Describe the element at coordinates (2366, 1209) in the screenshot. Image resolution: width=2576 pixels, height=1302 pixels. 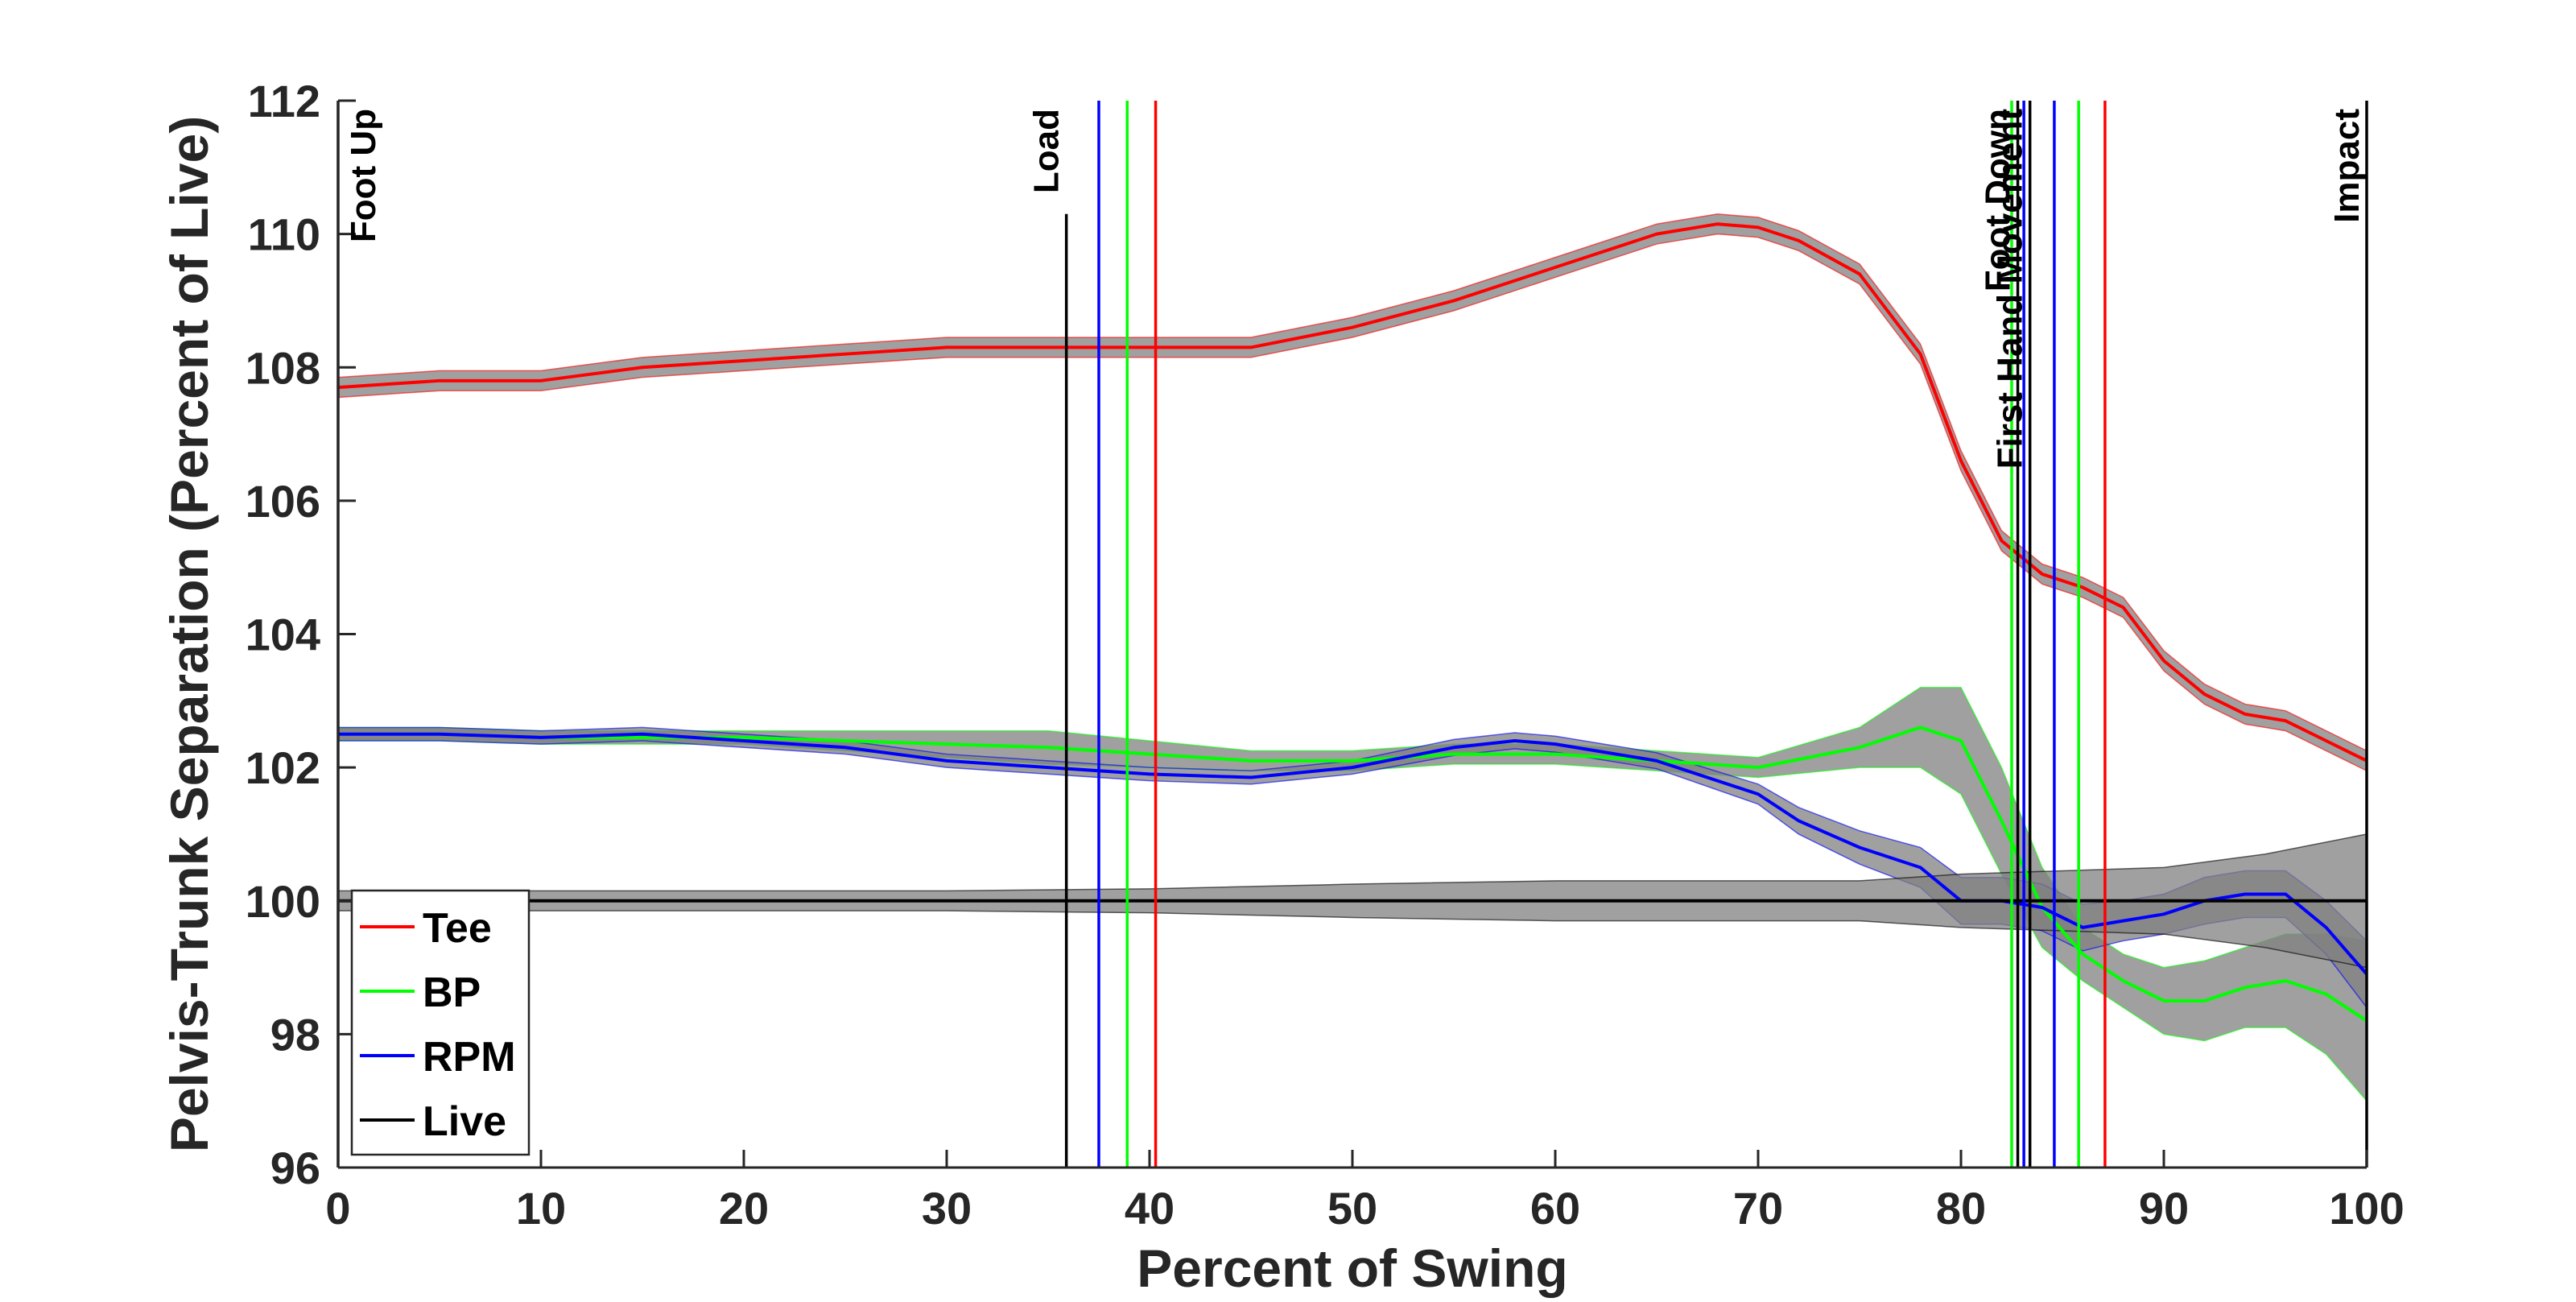
I see `x-tick-label: 100` at that location.